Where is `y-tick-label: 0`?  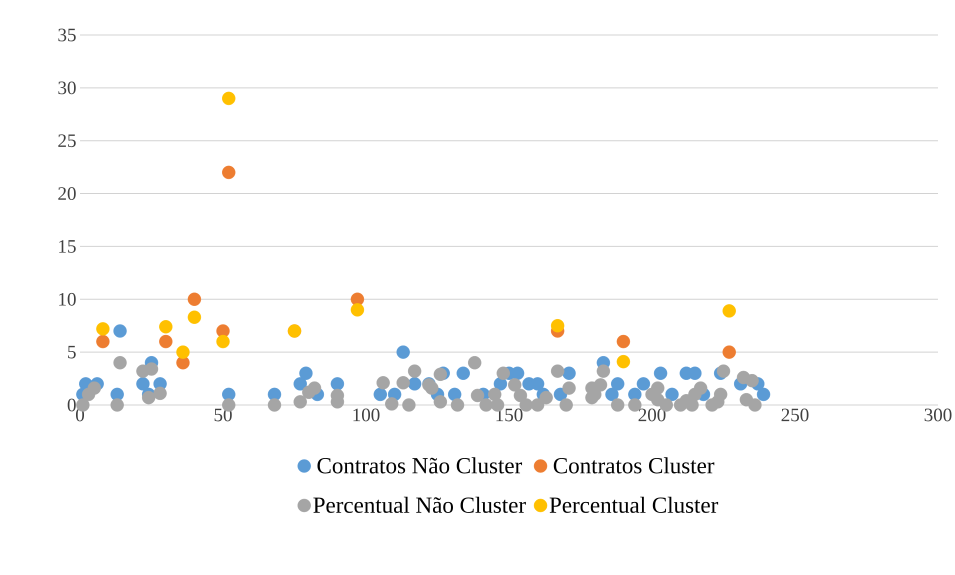
y-tick-label: 0 is located at coordinates (72, 405).